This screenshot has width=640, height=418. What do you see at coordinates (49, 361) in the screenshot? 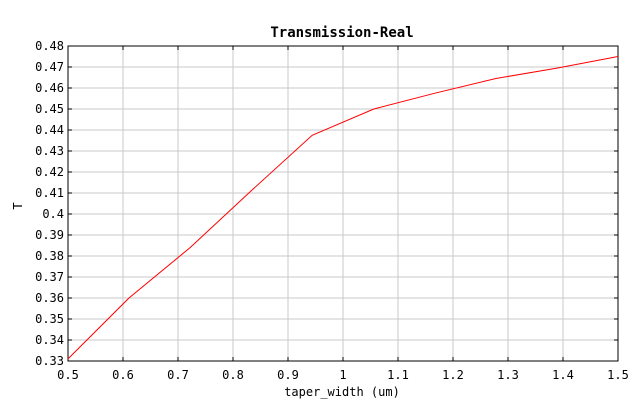
I see `y-tick-label: 0.33` at bounding box center [49, 361].